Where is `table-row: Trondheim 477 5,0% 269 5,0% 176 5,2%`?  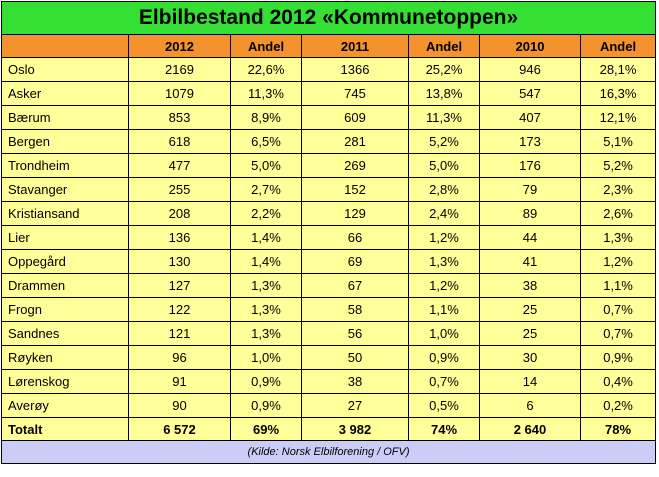 table-row: Trondheim 477 5,0% 269 5,0% 176 5,2% is located at coordinates (329, 165).